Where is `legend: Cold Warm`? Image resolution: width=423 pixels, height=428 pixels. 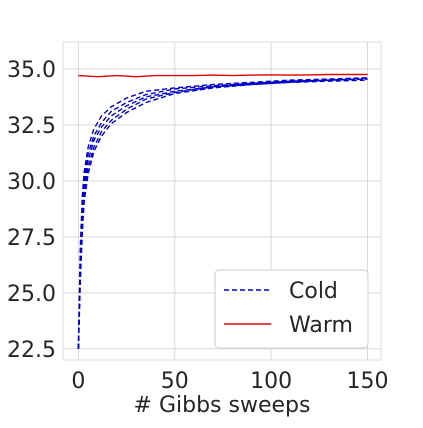 legend: Cold Warm is located at coordinates (291, 309).